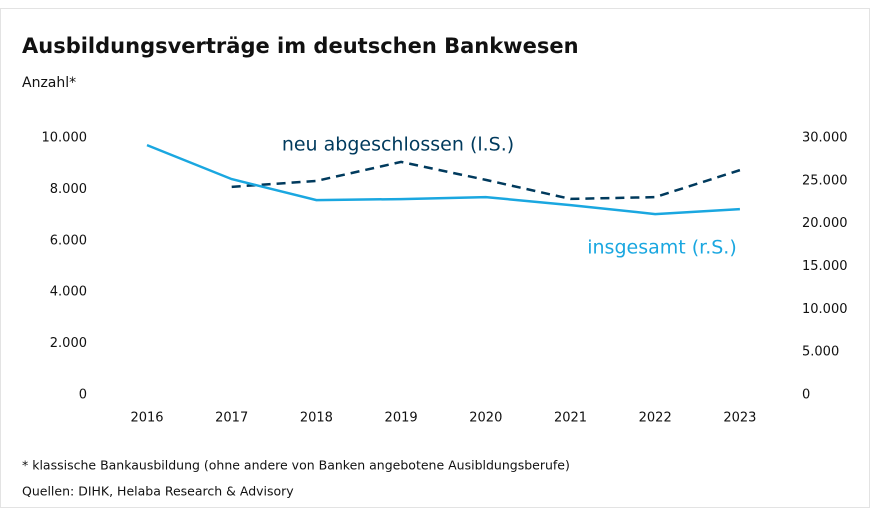  I want to click on series-label: neu abgeschlossen (l.S.), so click(398, 145).